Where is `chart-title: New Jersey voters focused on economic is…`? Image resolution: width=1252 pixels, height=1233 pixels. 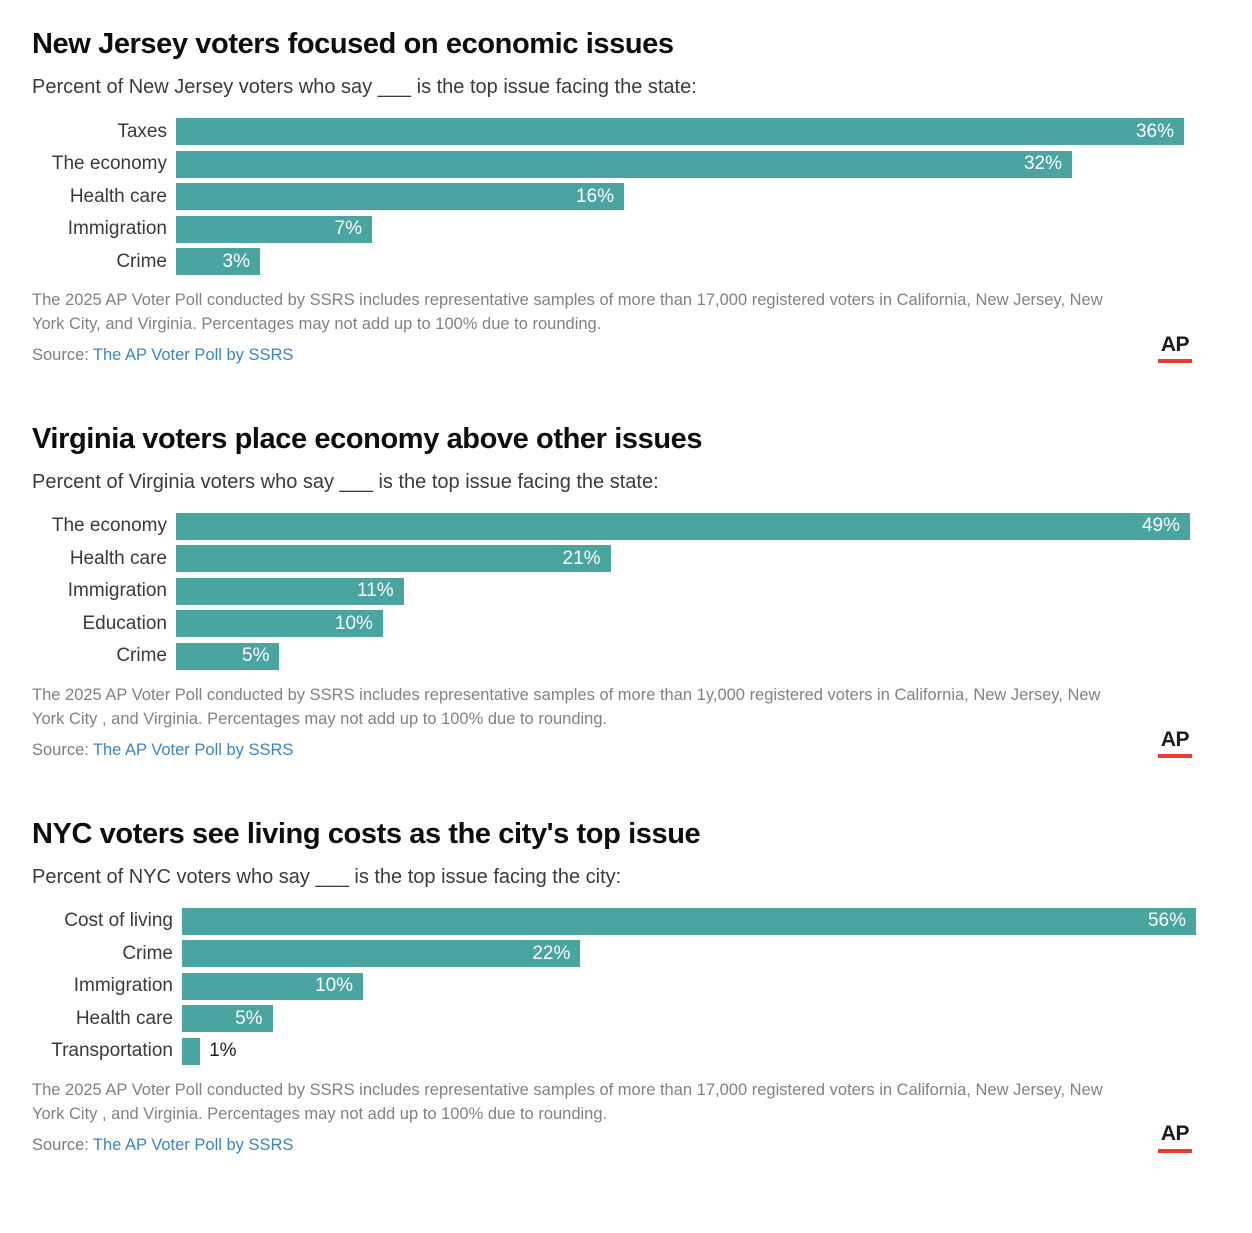 chart-title: New Jersey voters focused on economic is… is located at coordinates (353, 44).